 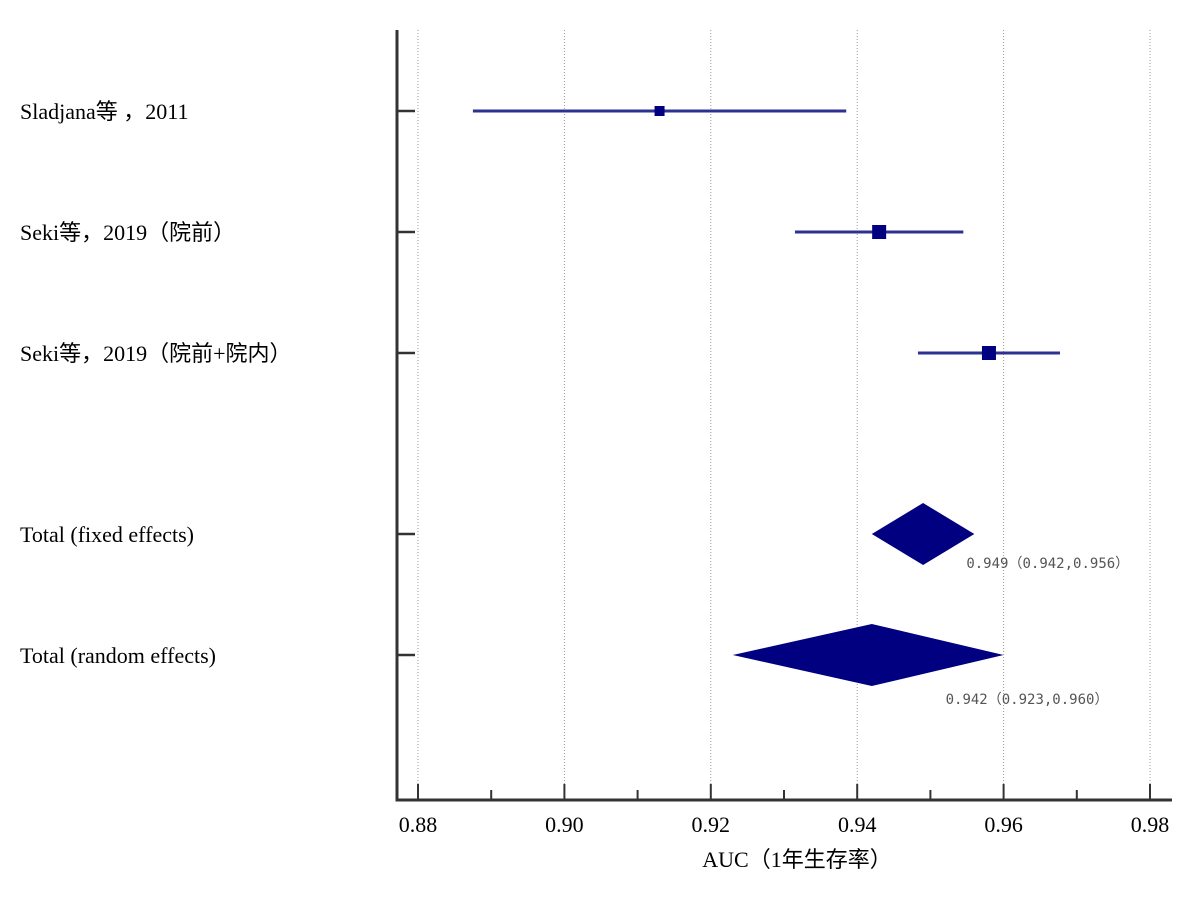 I want to click on x-axis-title: AUC（1年生存率）, so click(x=796, y=859).